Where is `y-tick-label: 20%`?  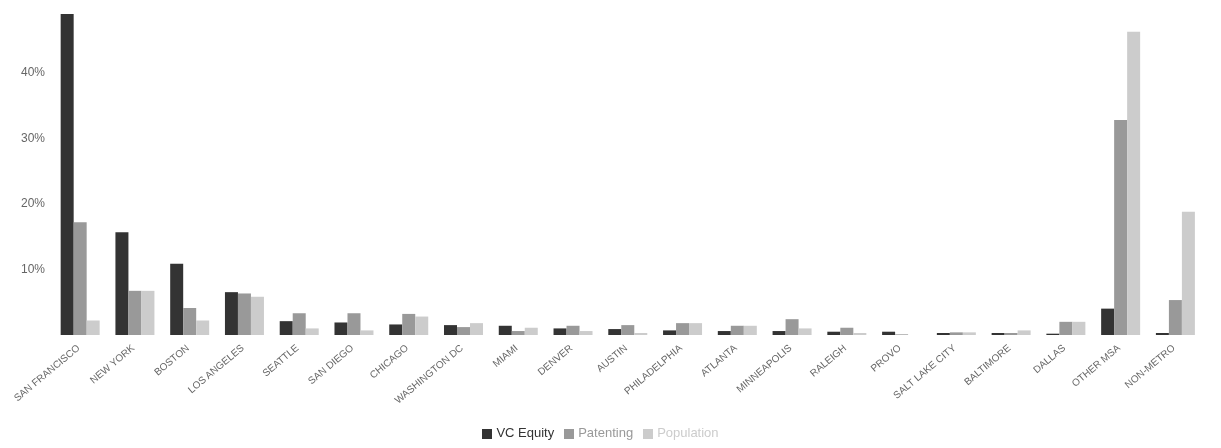
y-tick-label: 20% is located at coordinates (33, 203).